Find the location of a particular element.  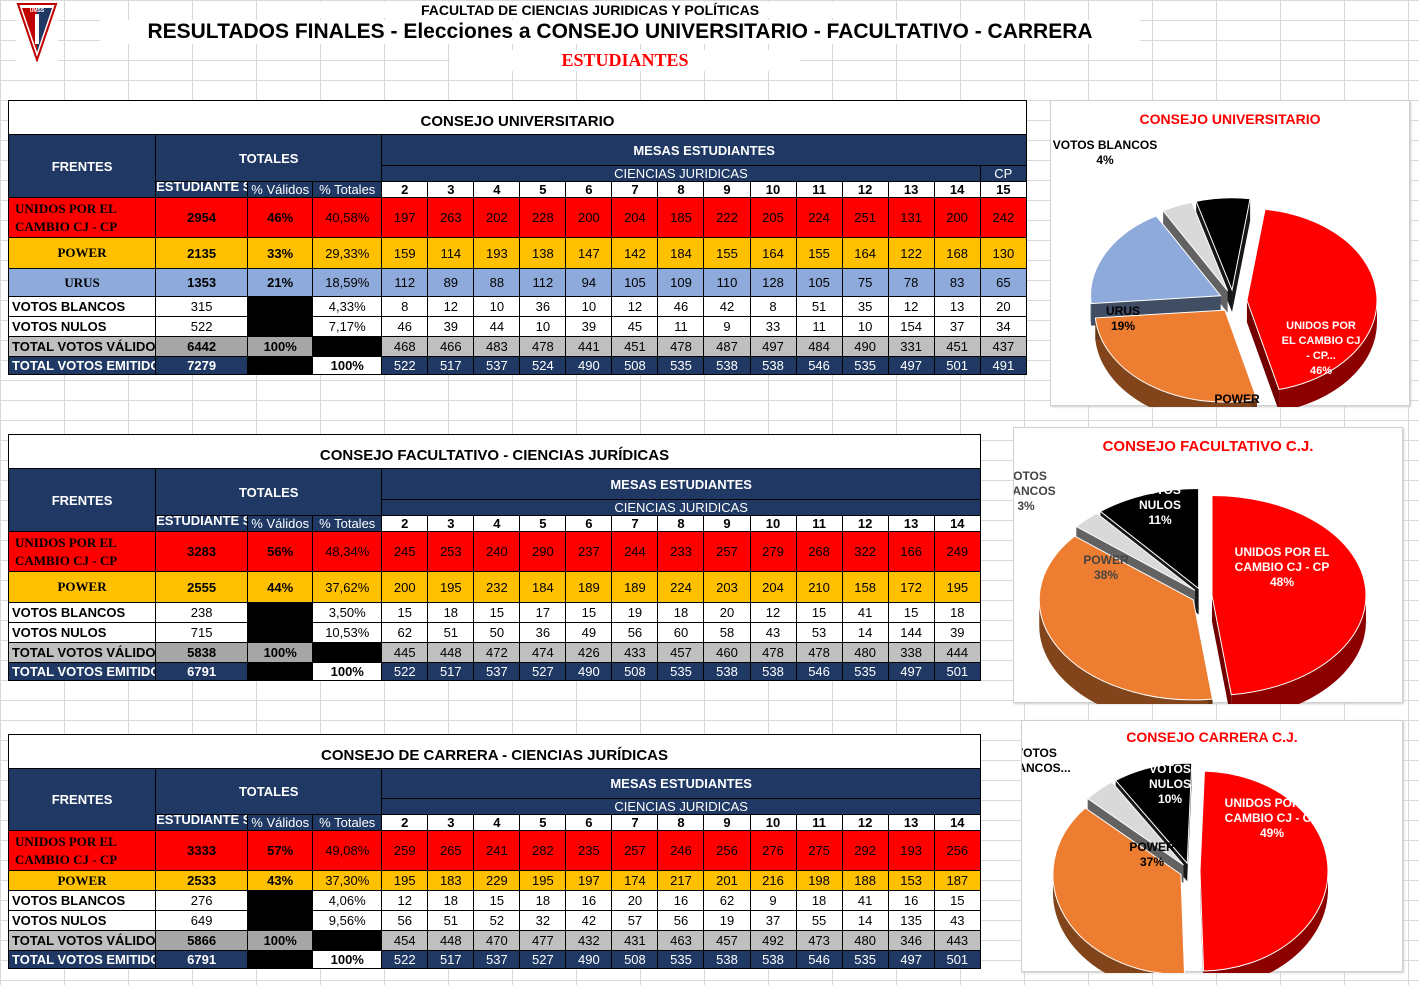

mesa-value: 78 is located at coordinates (911, 282).